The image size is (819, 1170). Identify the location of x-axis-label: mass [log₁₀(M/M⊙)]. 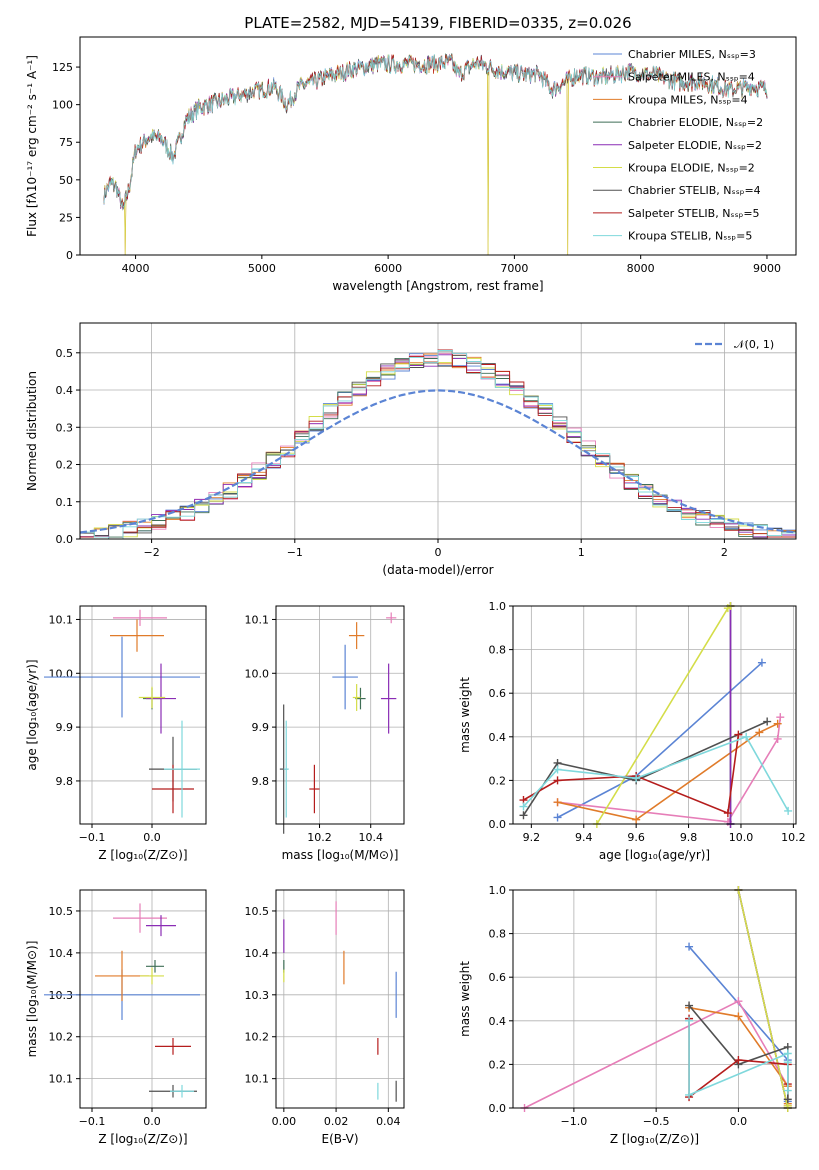
(340, 855).